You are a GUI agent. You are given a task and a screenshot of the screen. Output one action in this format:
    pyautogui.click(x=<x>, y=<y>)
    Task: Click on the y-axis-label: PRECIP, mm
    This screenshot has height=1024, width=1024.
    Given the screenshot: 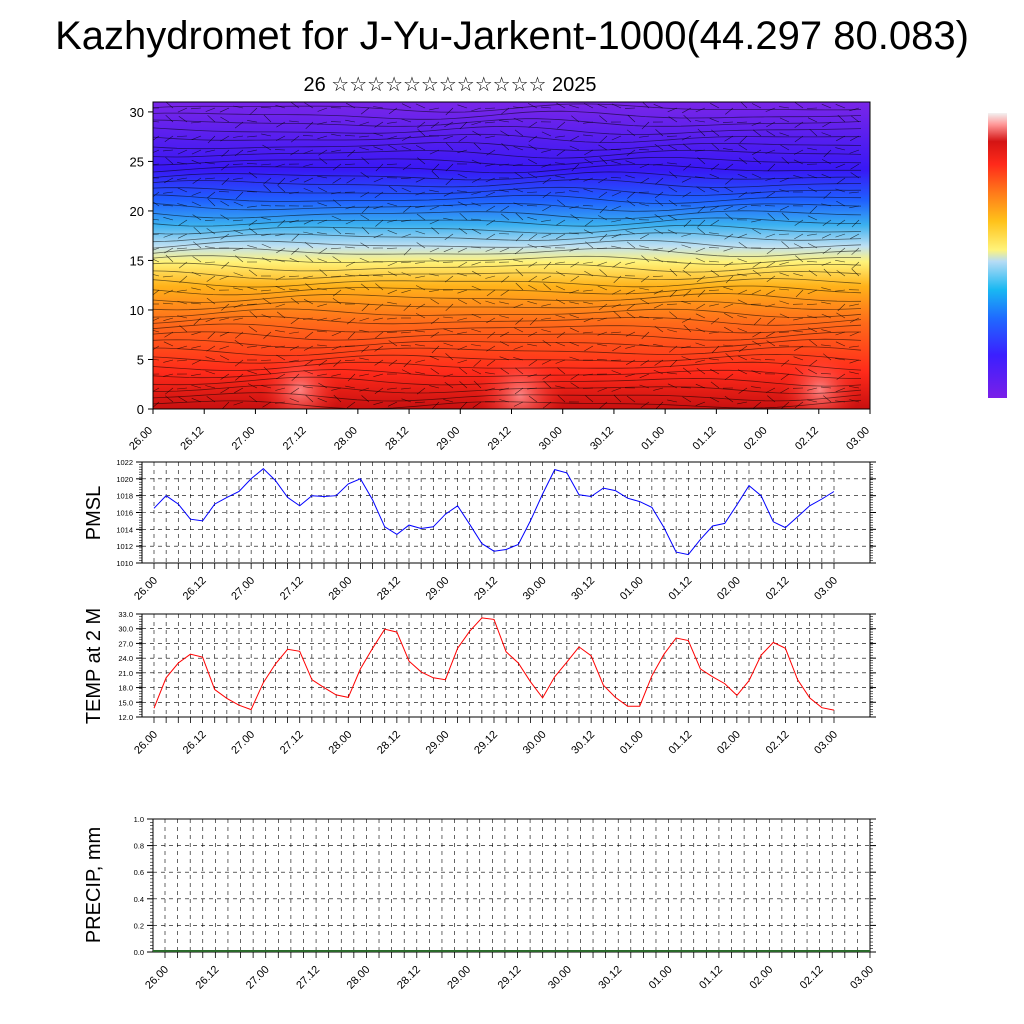 What is the action you would take?
    pyautogui.click(x=94, y=885)
    